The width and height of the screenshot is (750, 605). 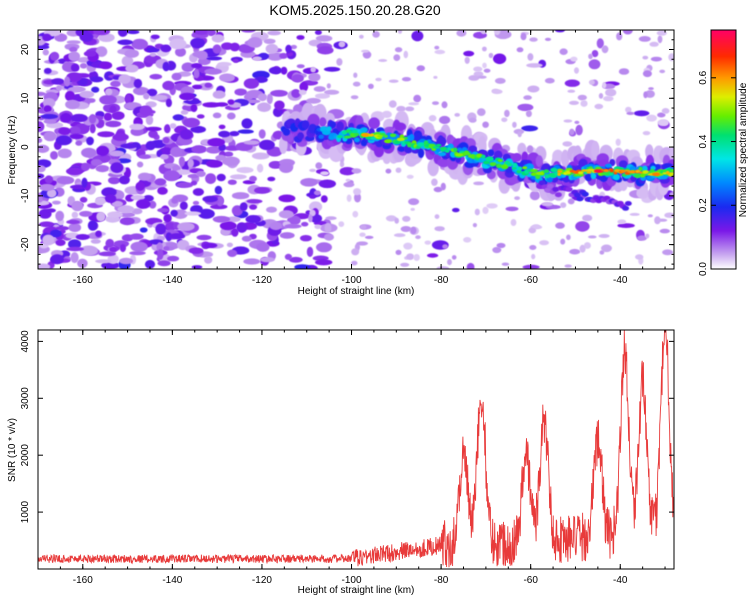 What do you see at coordinates (12, 450) in the screenshot?
I see `snr-y-label: SNR (10 * v/v)` at bounding box center [12, 450].